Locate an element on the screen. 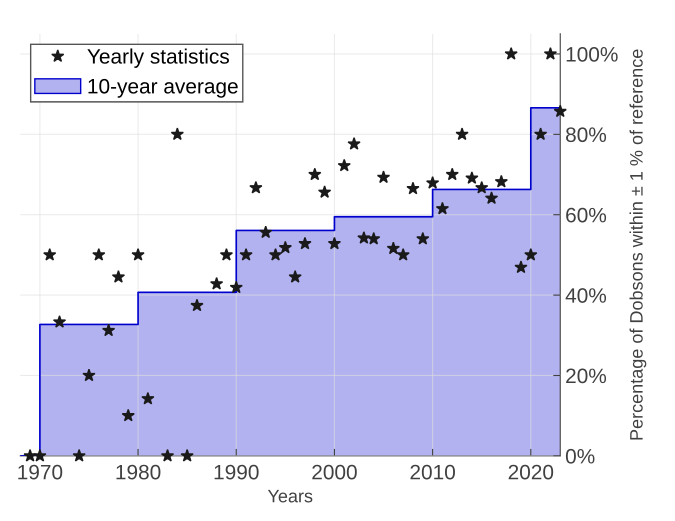 Image resolution: width=675 pixels, height=521 pixels. y-tick-label: 60% is located at coordinates (586, 215).